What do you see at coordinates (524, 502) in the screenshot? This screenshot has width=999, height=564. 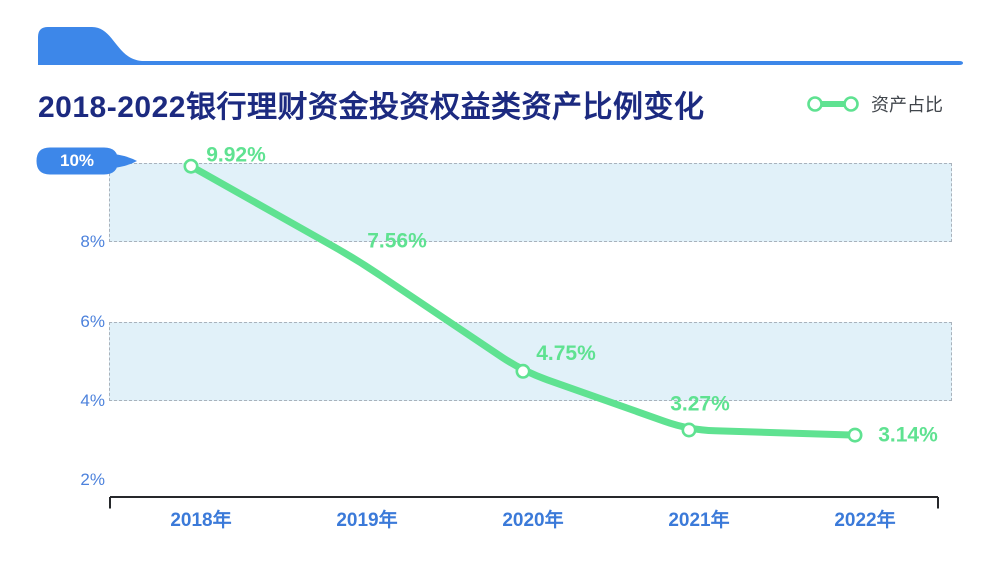 I see `x-axis-line` at bounding box center [524, 502].